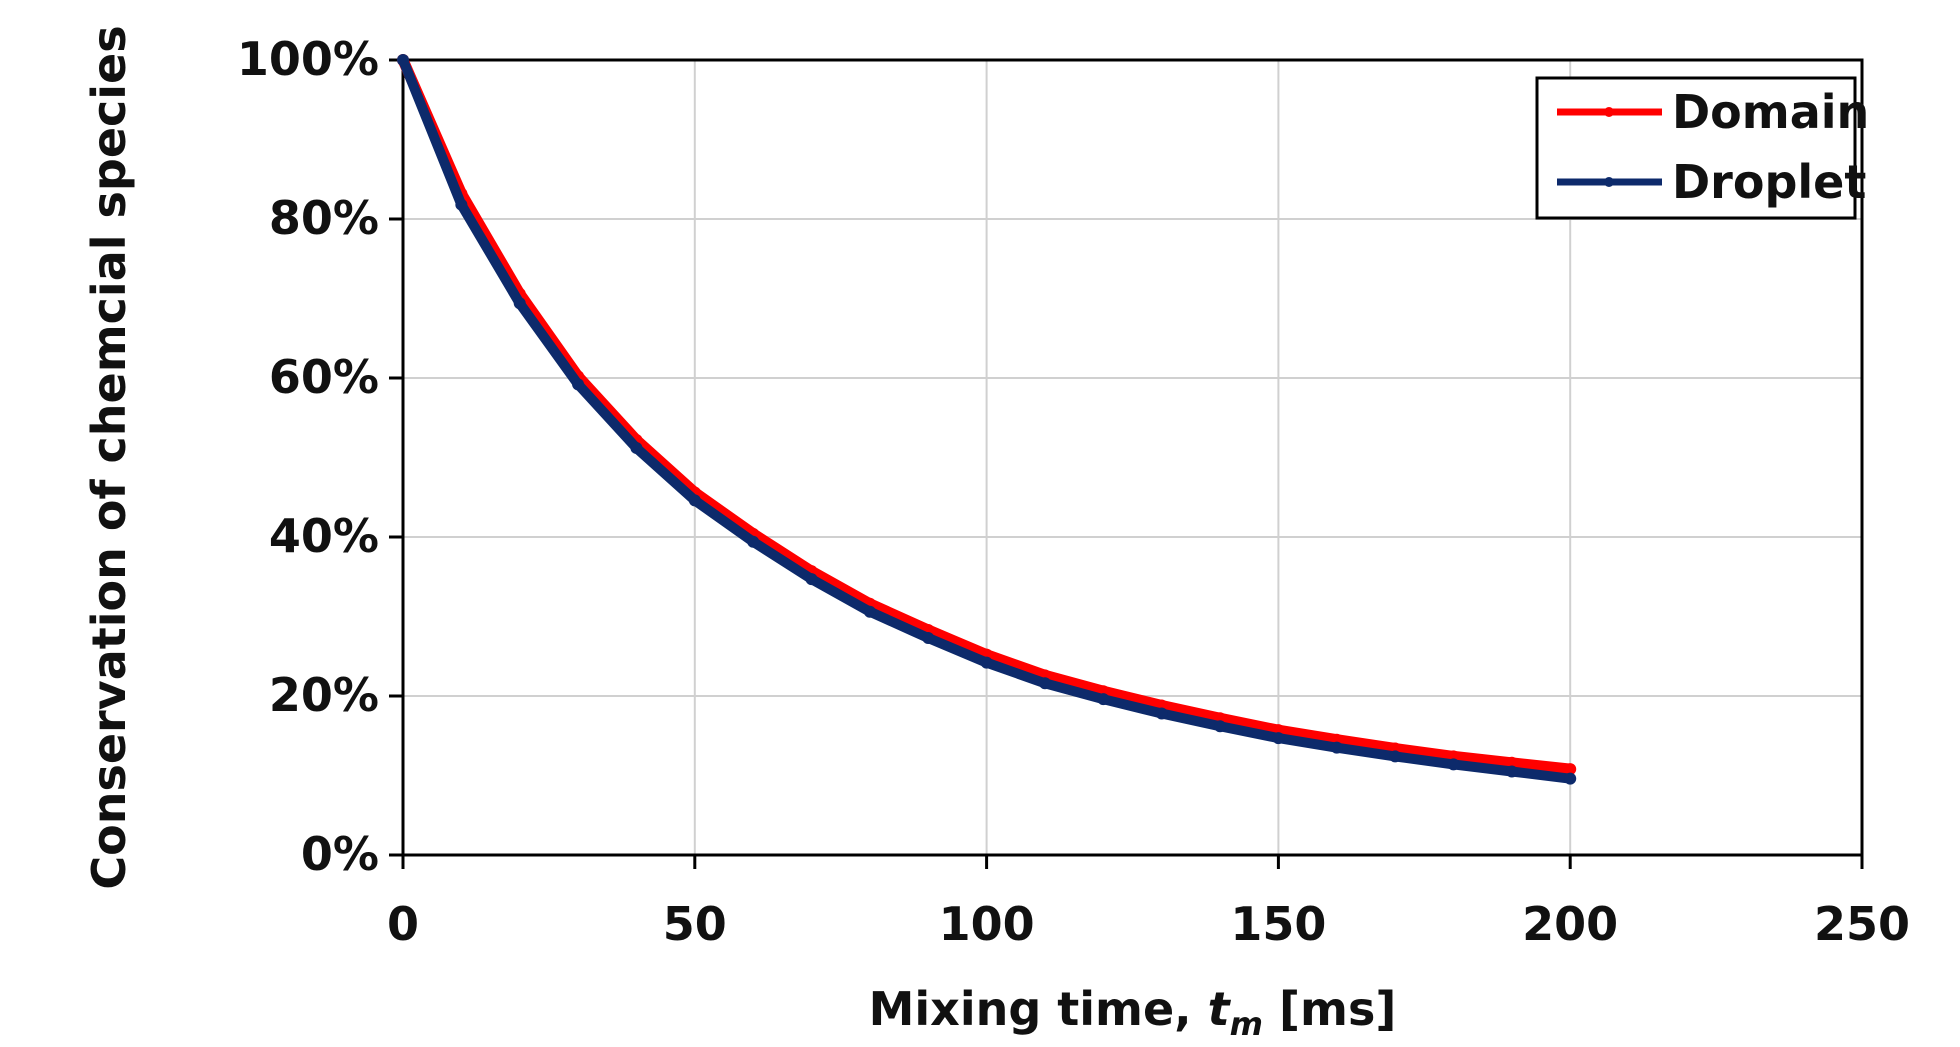 This screenshot has height=1047, width=1960. I want to click on y-tick-label: 60%, so click(324, 377).